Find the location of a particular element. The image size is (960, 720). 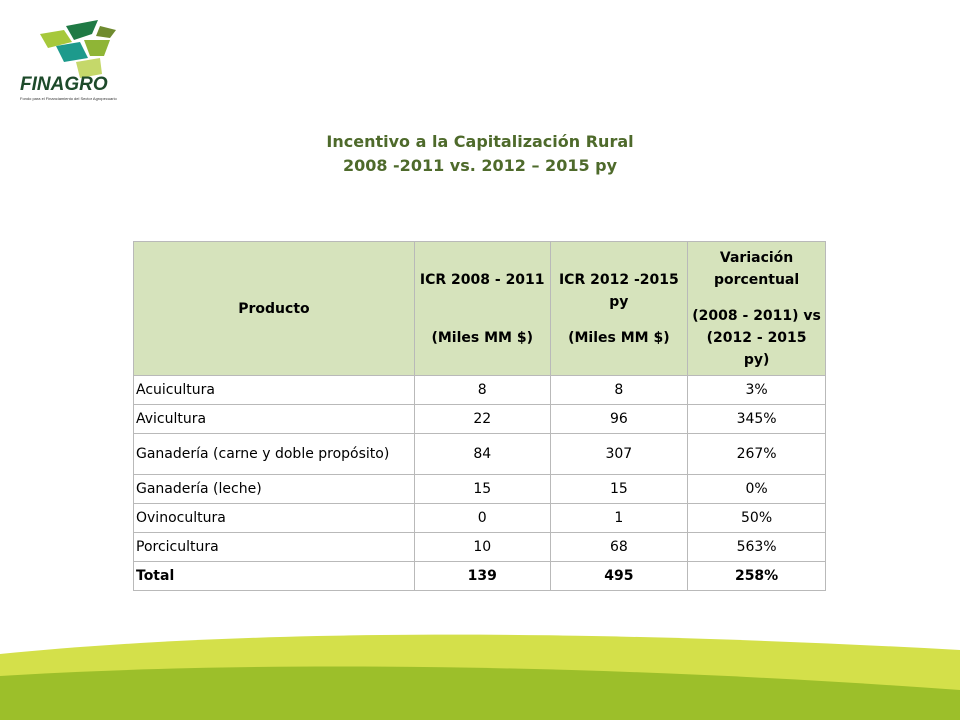

cell-var: 3% is located at coordinates (756, 390).